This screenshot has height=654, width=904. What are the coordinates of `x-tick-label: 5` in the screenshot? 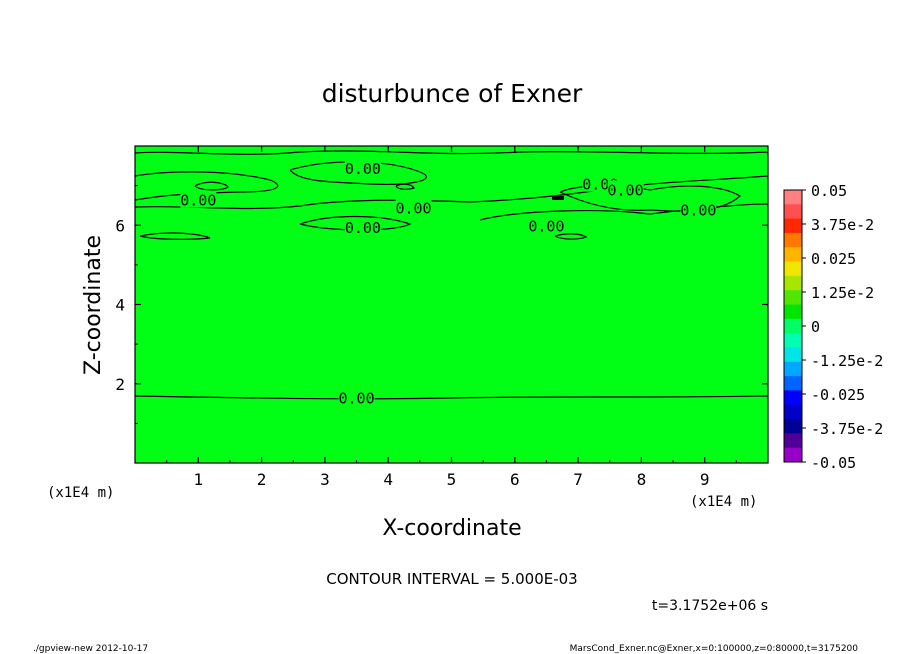 It's located at (452, 479).